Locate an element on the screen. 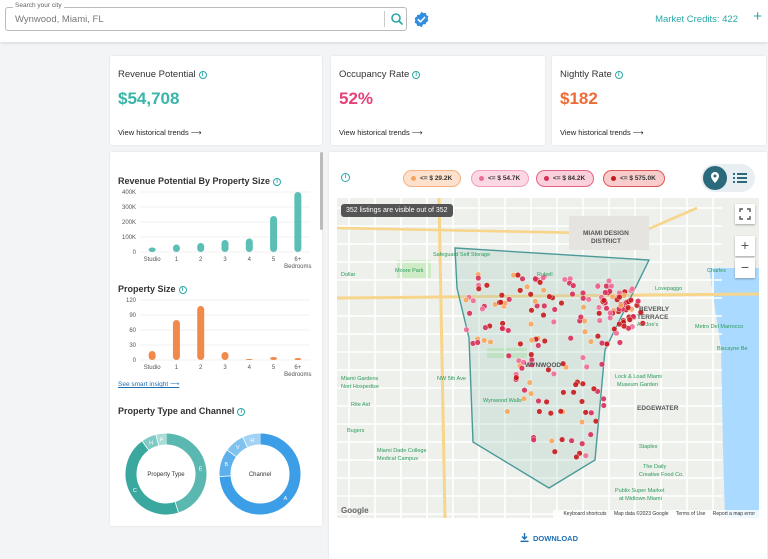 The height and width of the screenshot is (559, 768). map-poi-label: Creative Food Co. is located at coordinates (661, 475).